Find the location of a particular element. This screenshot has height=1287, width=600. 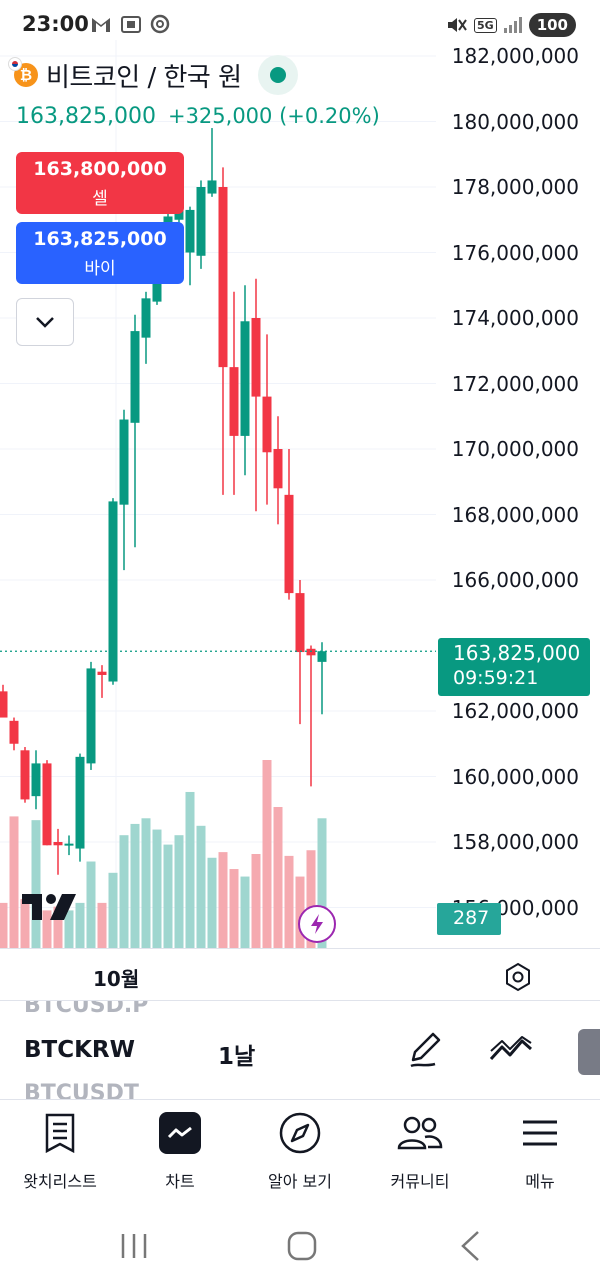

nav-community-label: 커뮤니티 is located at coordinates (420, 1181).